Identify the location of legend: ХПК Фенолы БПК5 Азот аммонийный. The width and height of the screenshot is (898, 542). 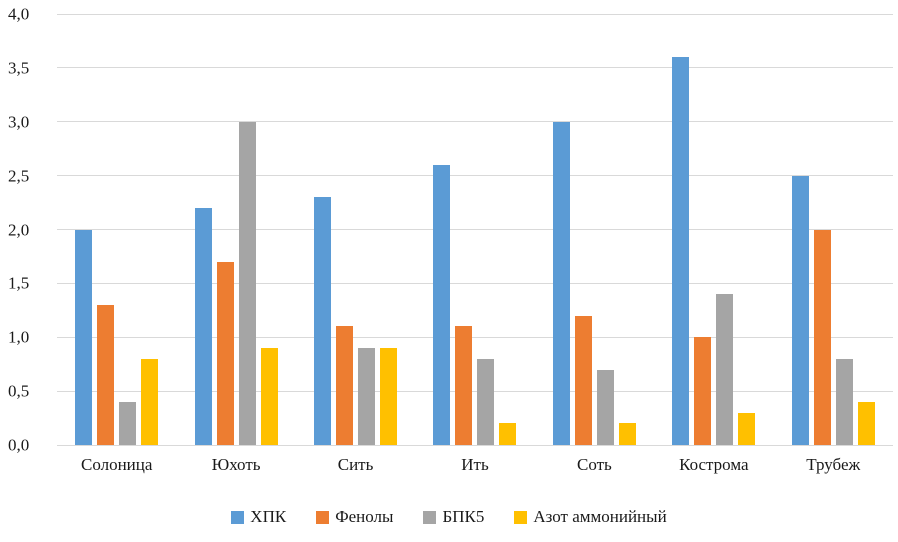
(449, 517).